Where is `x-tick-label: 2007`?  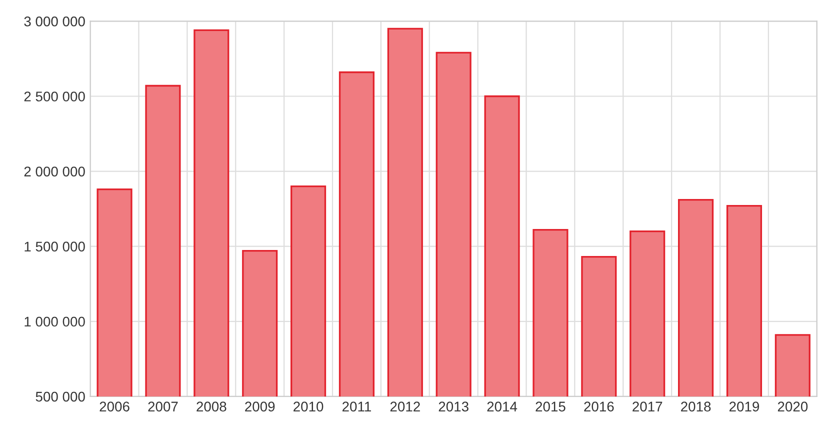 x-tick-label: 2007 is located at coordinates (163, 407).